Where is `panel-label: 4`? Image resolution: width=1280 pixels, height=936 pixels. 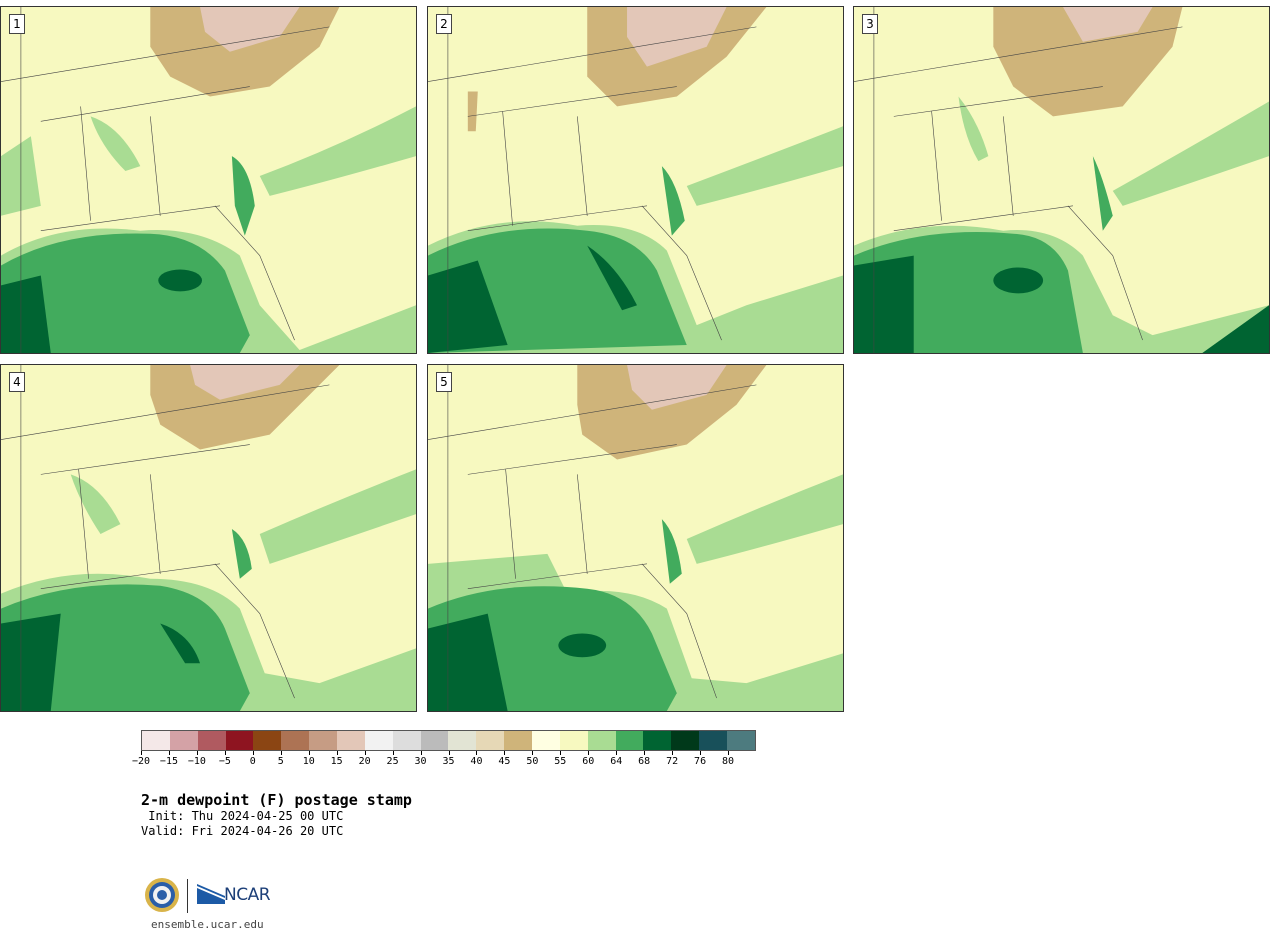 panel-label: 4 is located at coordinates (17, 382).